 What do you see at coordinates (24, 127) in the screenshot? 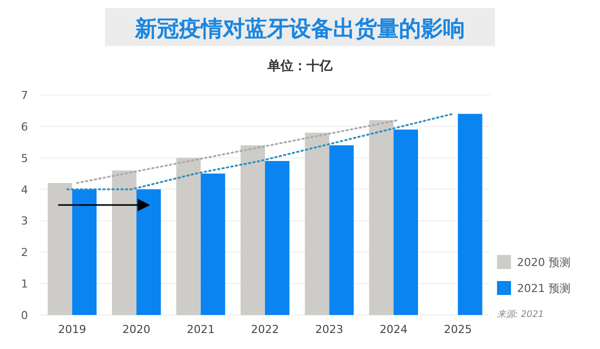
I see `y-tick-label: 6` at bounding box center [24, 127].